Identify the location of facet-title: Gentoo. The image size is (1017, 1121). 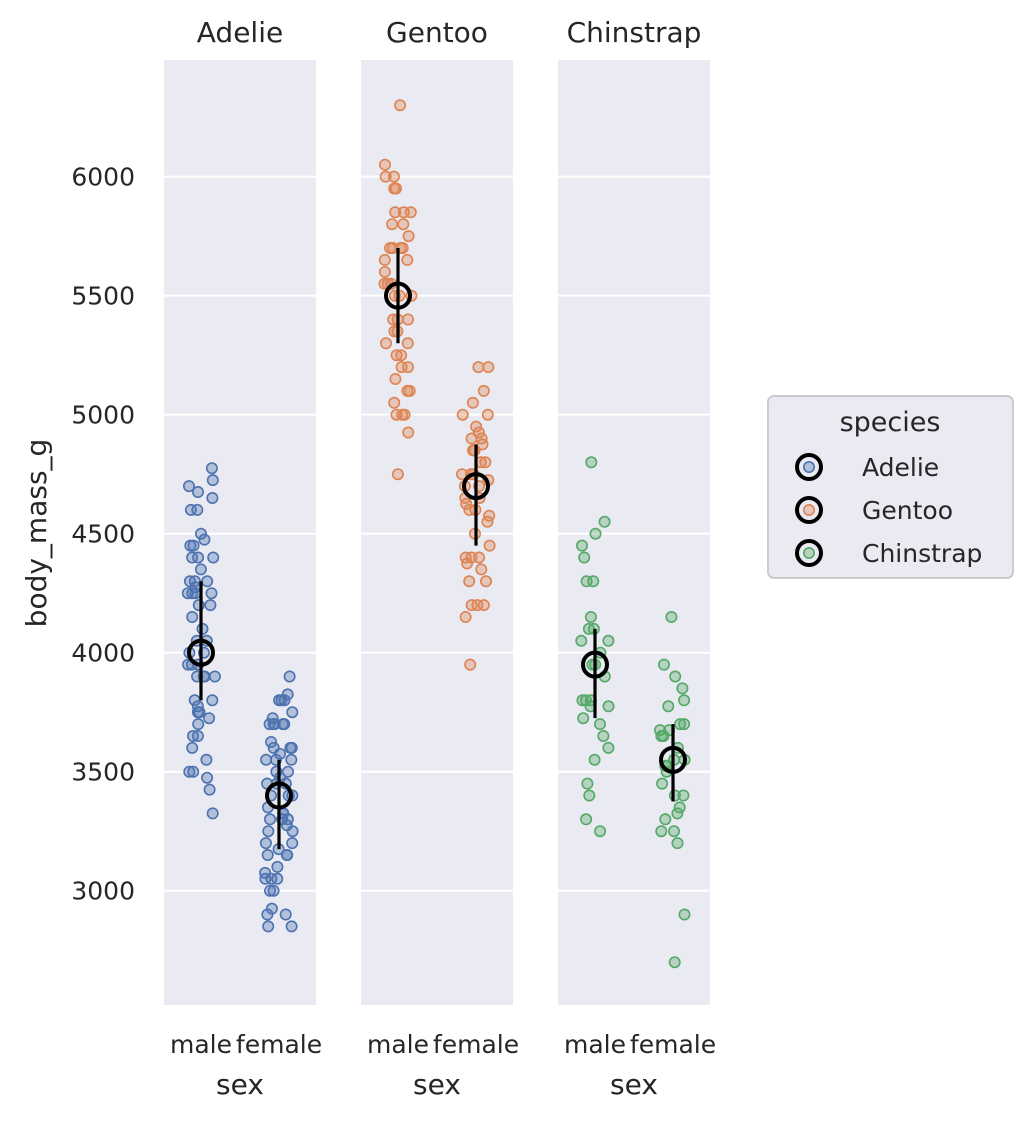
(437, 32).